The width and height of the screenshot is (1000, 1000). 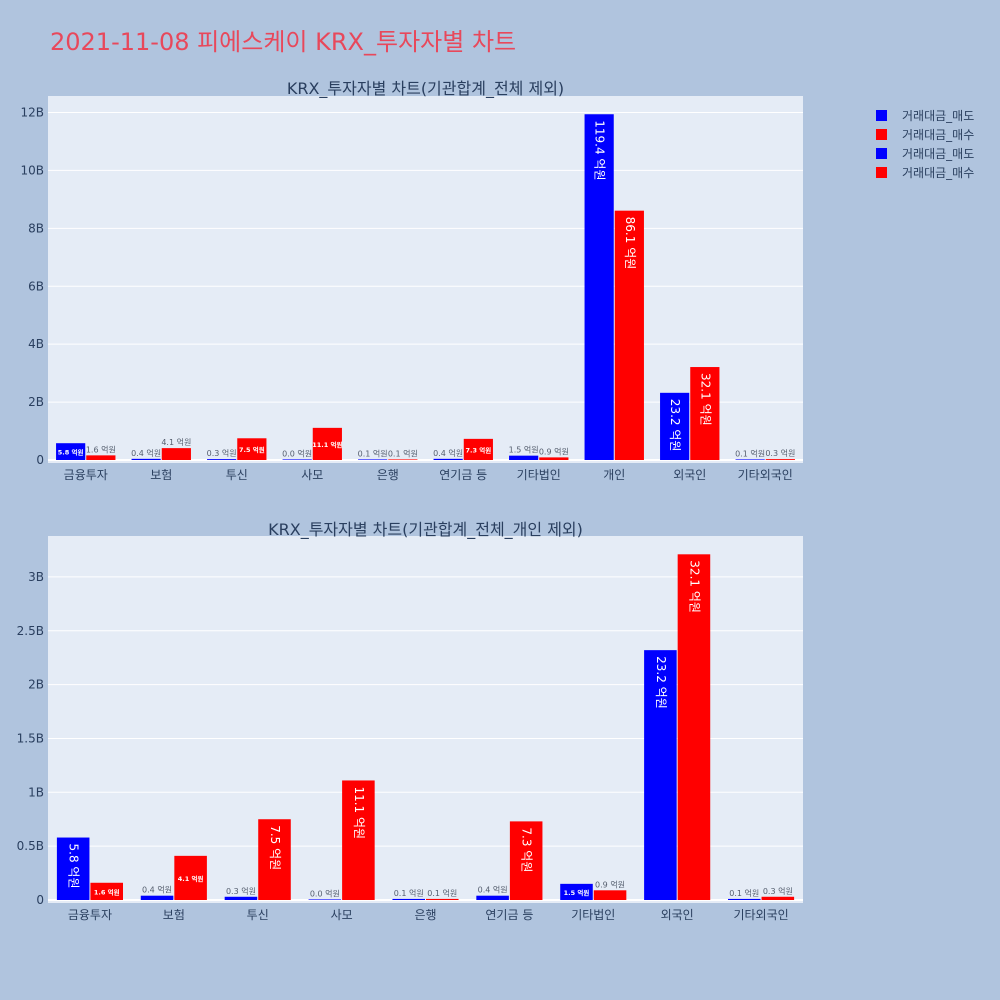 I want to click on y-tick-label: 0.5B, so click(x=30, y=846).